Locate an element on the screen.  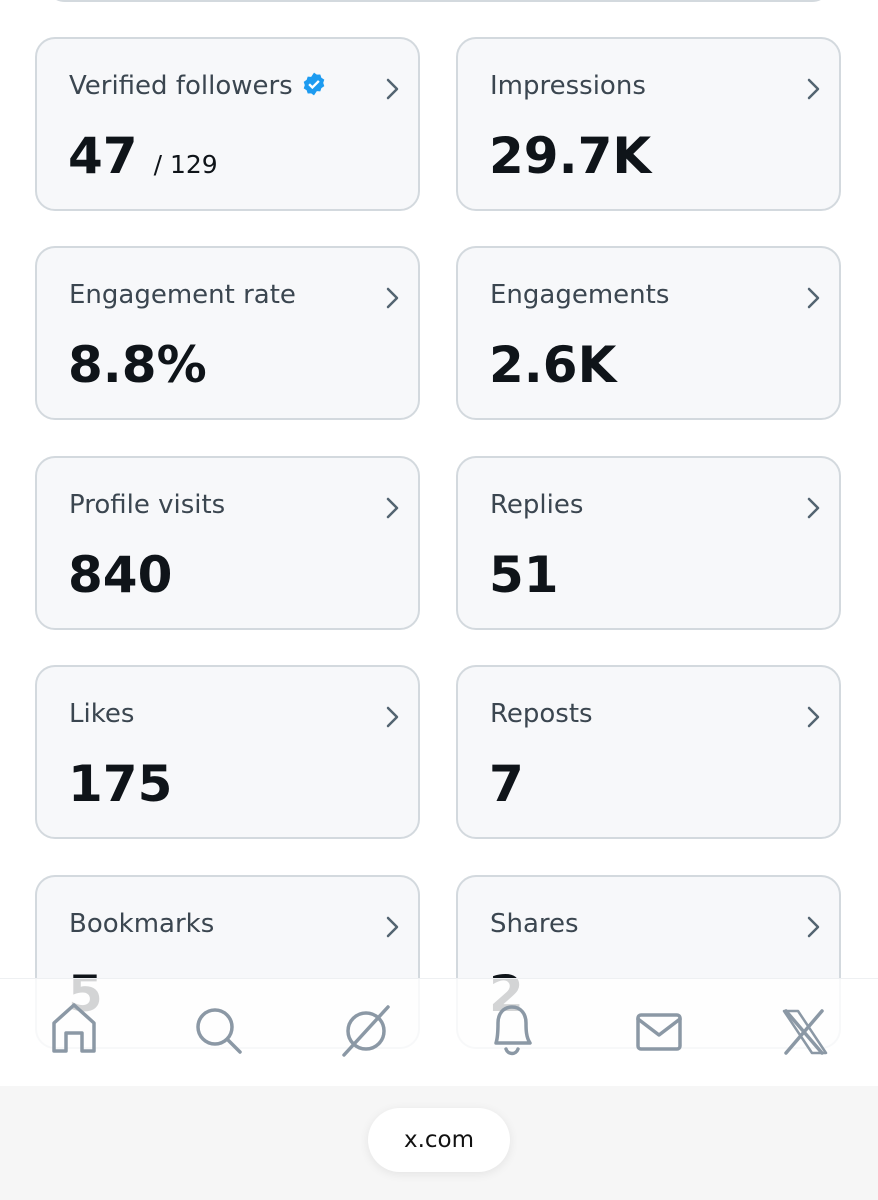
metric-label: Profile visits is located at coordinates (147, 505).